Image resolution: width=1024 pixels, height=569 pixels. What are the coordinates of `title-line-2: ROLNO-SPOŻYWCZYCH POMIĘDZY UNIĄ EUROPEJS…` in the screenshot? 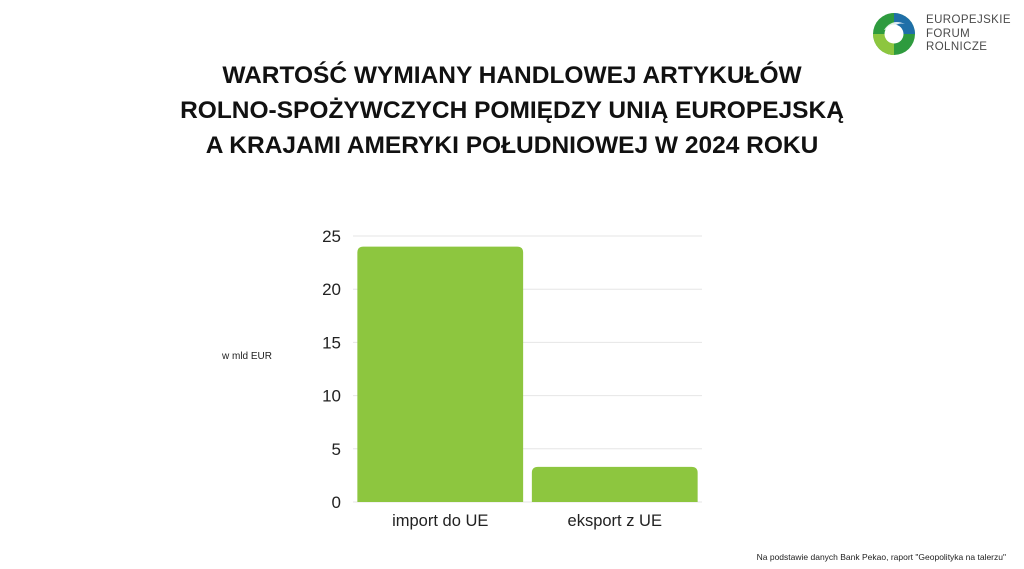 It's located at (512, 110).